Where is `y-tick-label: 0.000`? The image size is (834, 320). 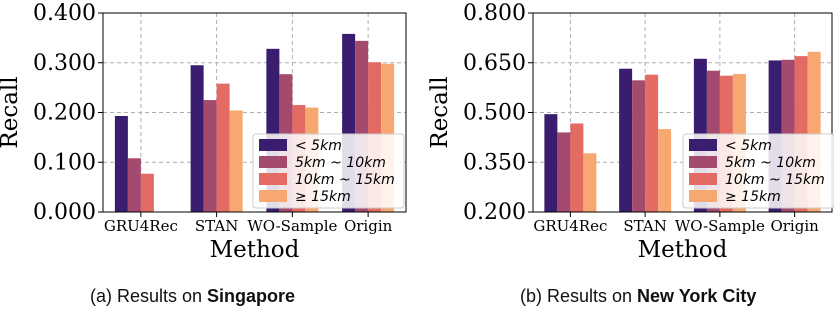
y-tick-label: 0.000 is located at coordinates (64, 212).